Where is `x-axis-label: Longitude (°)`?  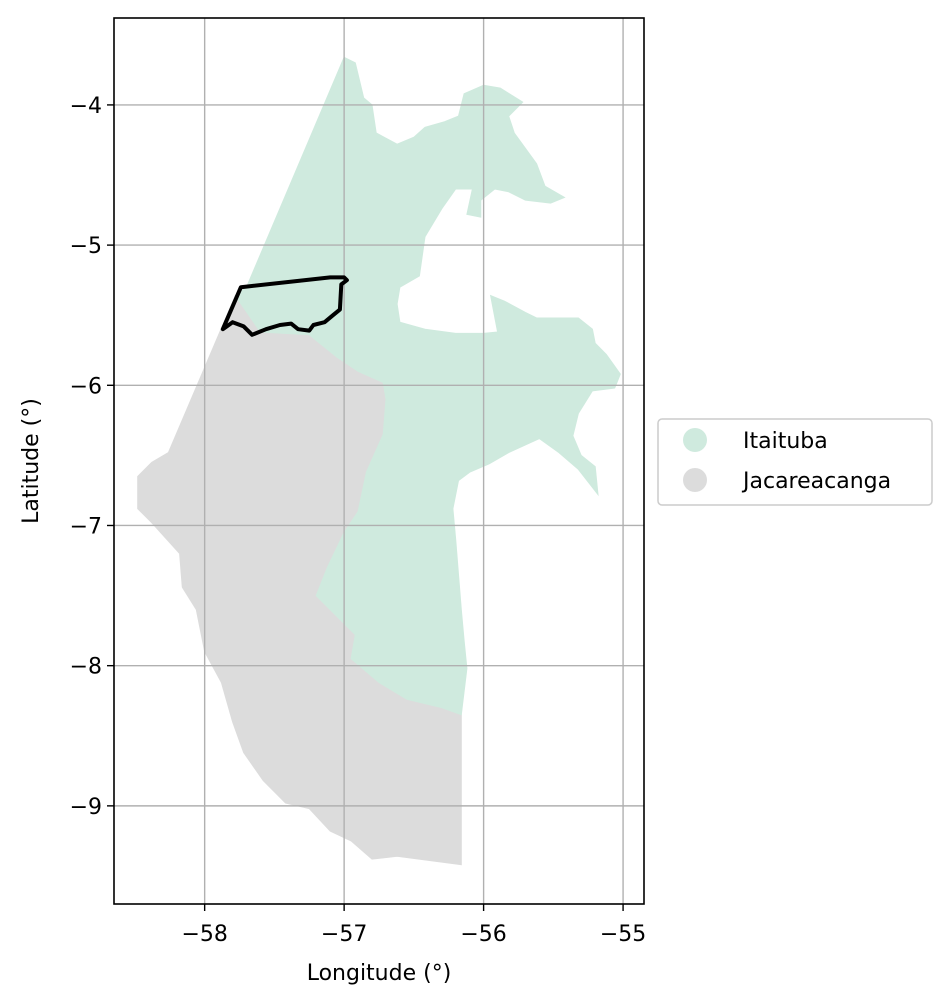
x-axis-label: Longitude (°) is located at coordinates (379, 973).